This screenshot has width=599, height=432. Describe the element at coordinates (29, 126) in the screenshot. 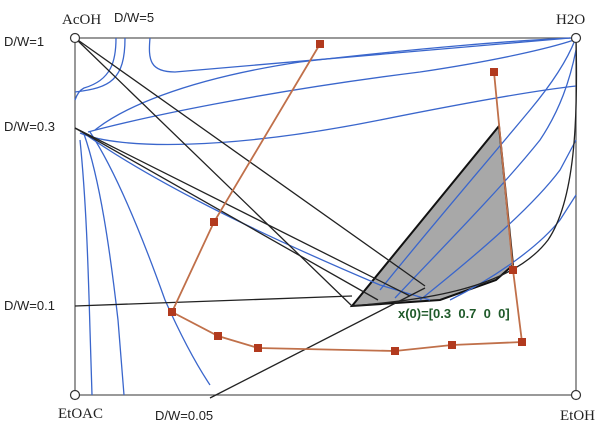

I see `label-dw-0-3: D/W=0.3` at that location.